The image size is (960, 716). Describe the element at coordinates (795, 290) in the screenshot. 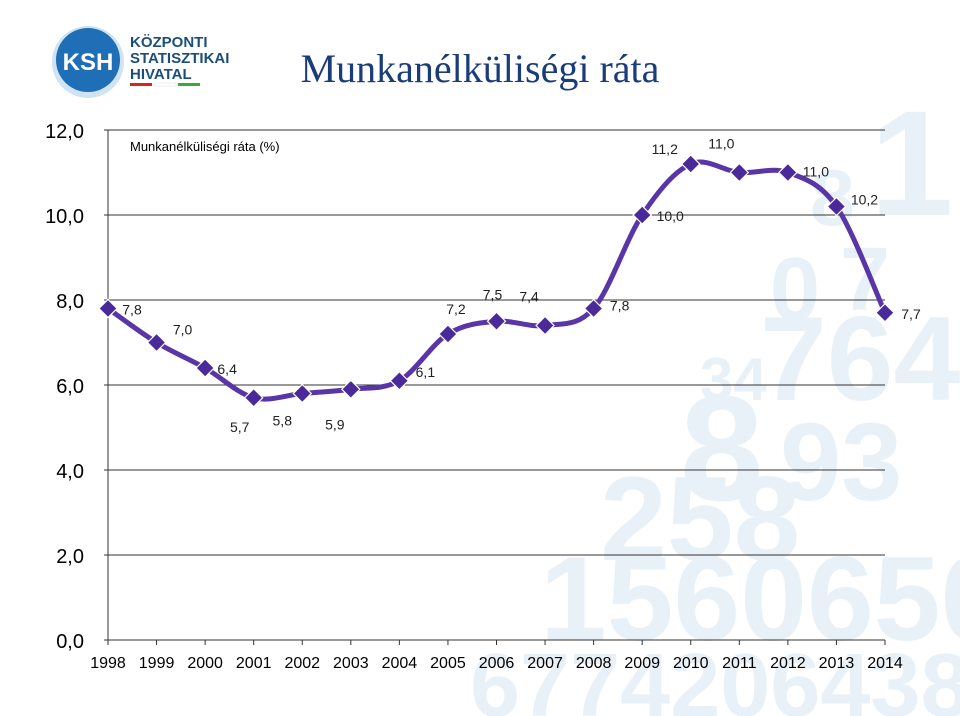

I see `svg-text: 0` at that location.